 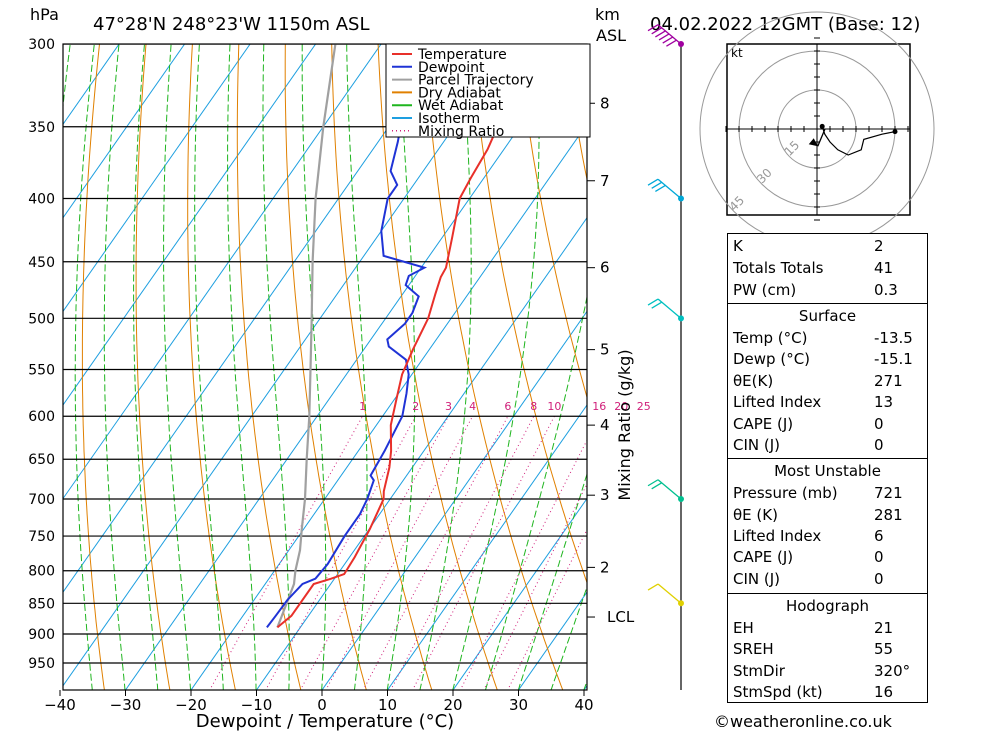 What do you see at coordinates (827, 316) in the screenshot?
I see `surface-title: Surface` at bounding box center [827, 316].